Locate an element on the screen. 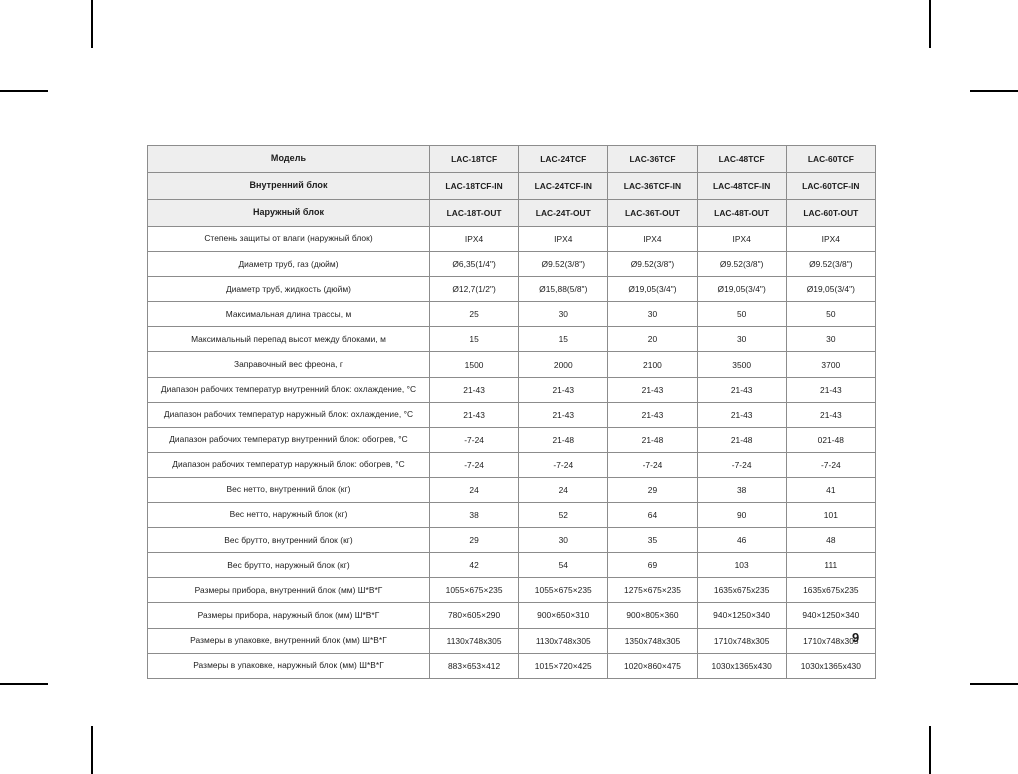 The height and width of the screenshot is (774, 1018). page-number: 9 is located at coordinates (856, 637).